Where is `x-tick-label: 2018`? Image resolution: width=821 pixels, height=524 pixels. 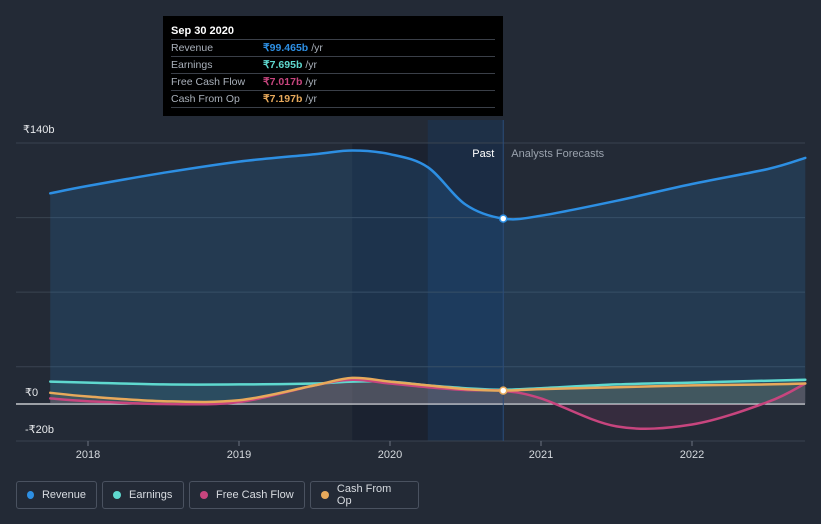 x-tick-label: 2018 is located at coordinates (88, 455).